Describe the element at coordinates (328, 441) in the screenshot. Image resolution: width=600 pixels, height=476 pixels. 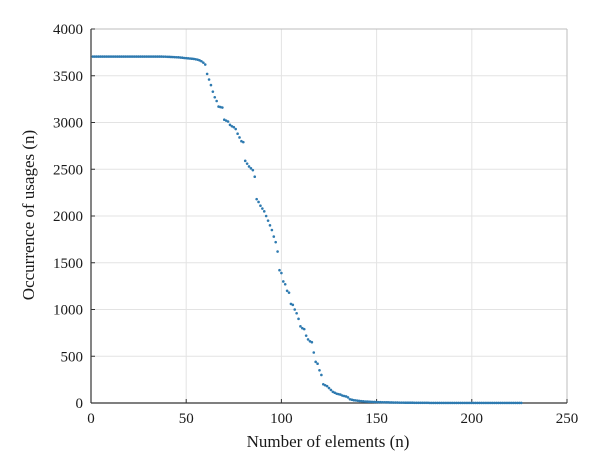
I see `x-axis-label: Number of elements (n)` at that location.